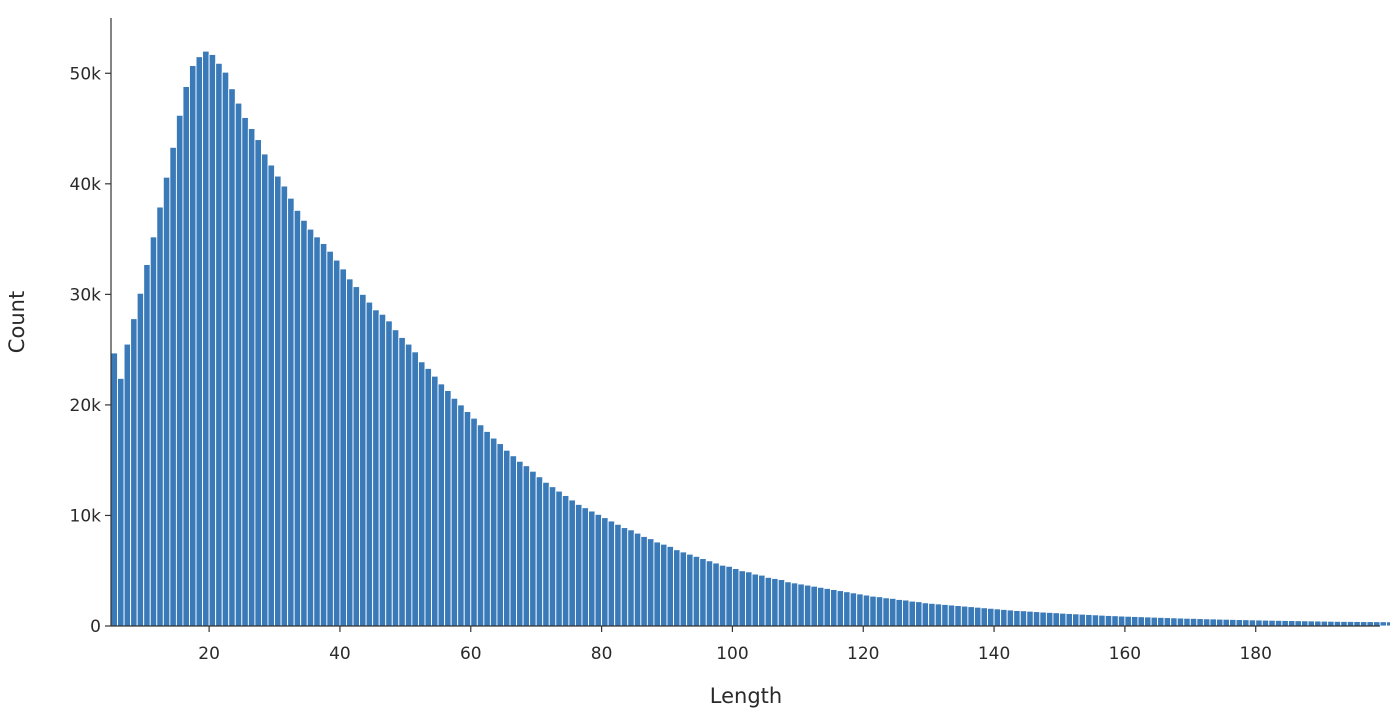  I want to click on y-axis-title: Count, so click(17, 322).